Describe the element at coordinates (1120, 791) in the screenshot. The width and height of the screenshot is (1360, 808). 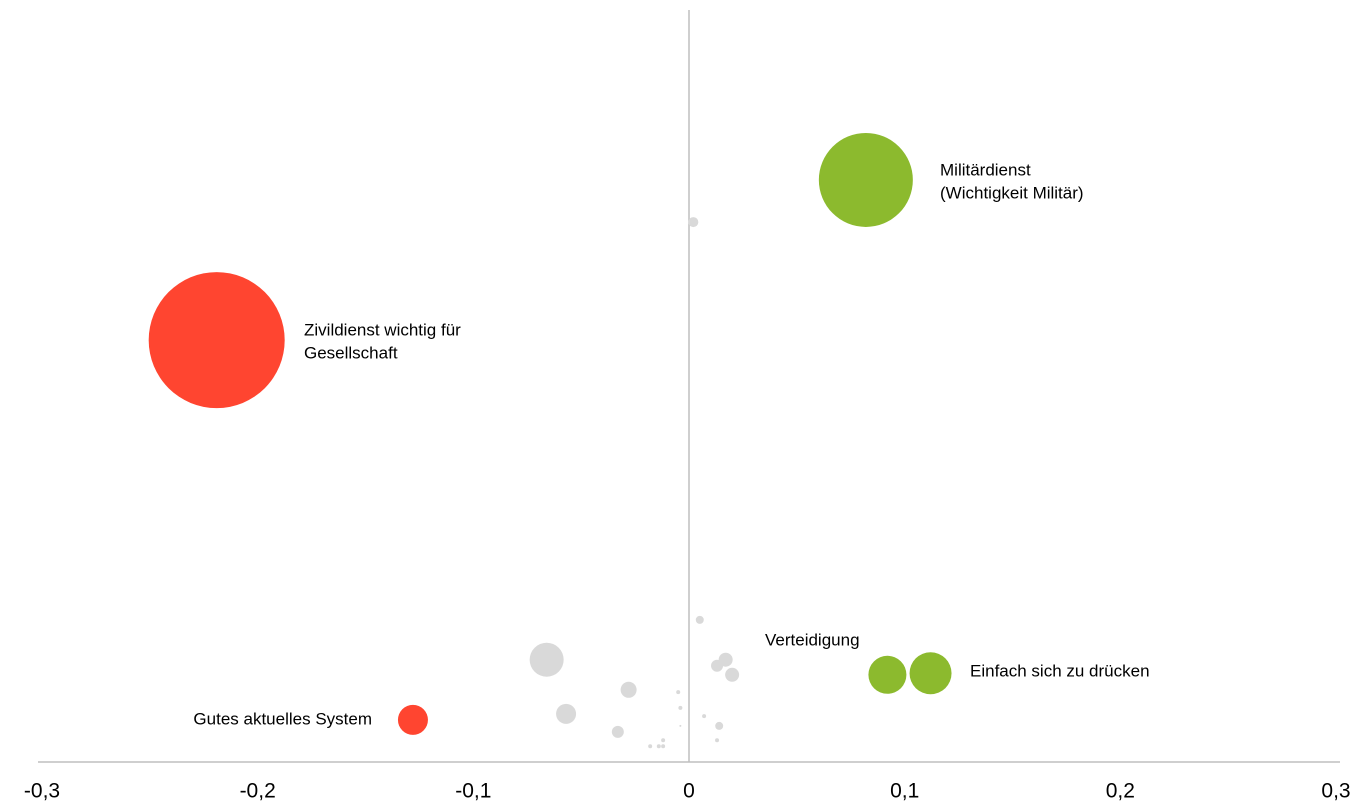
I see `x-tick-label: 0,2` at that location.